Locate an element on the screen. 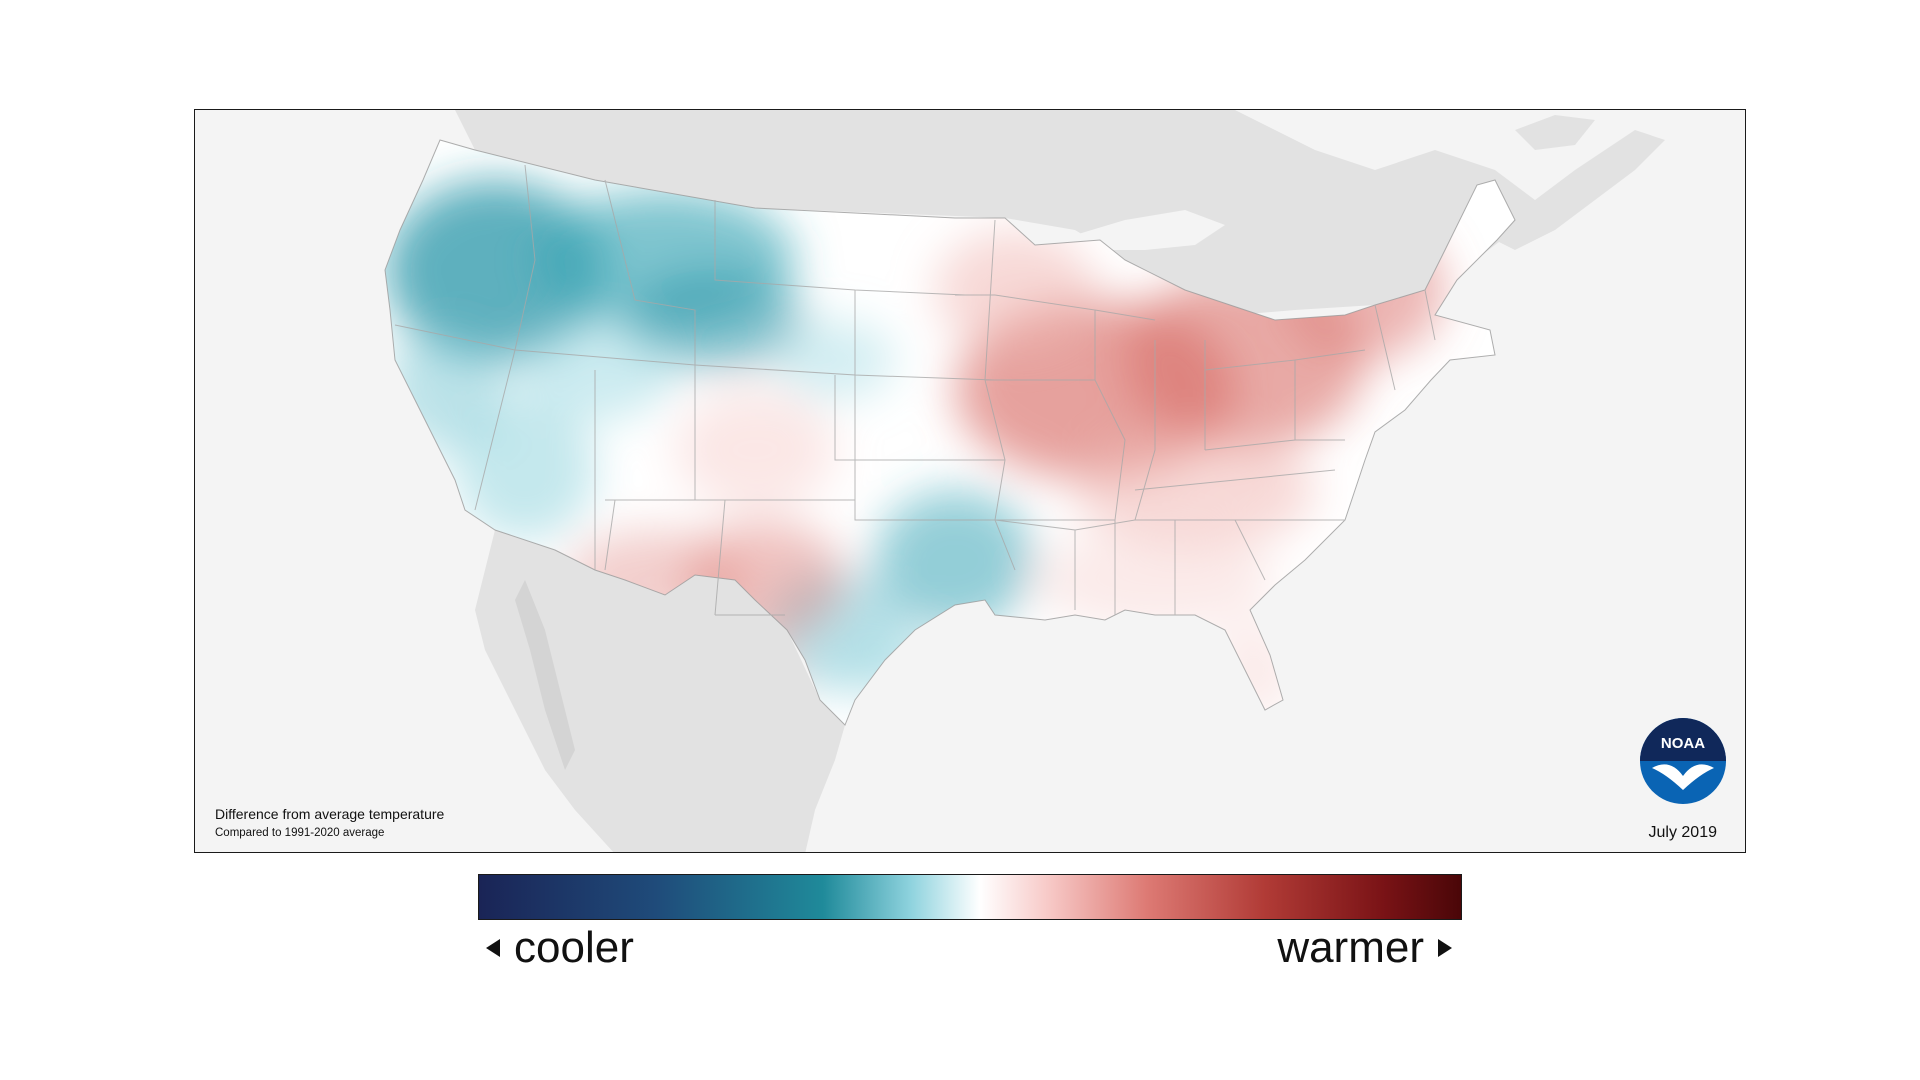 This screenshot has width=1920, height=1080. map-caption-subtitle: Compared to 1991-2020 average is located at coordinates (300, 833).